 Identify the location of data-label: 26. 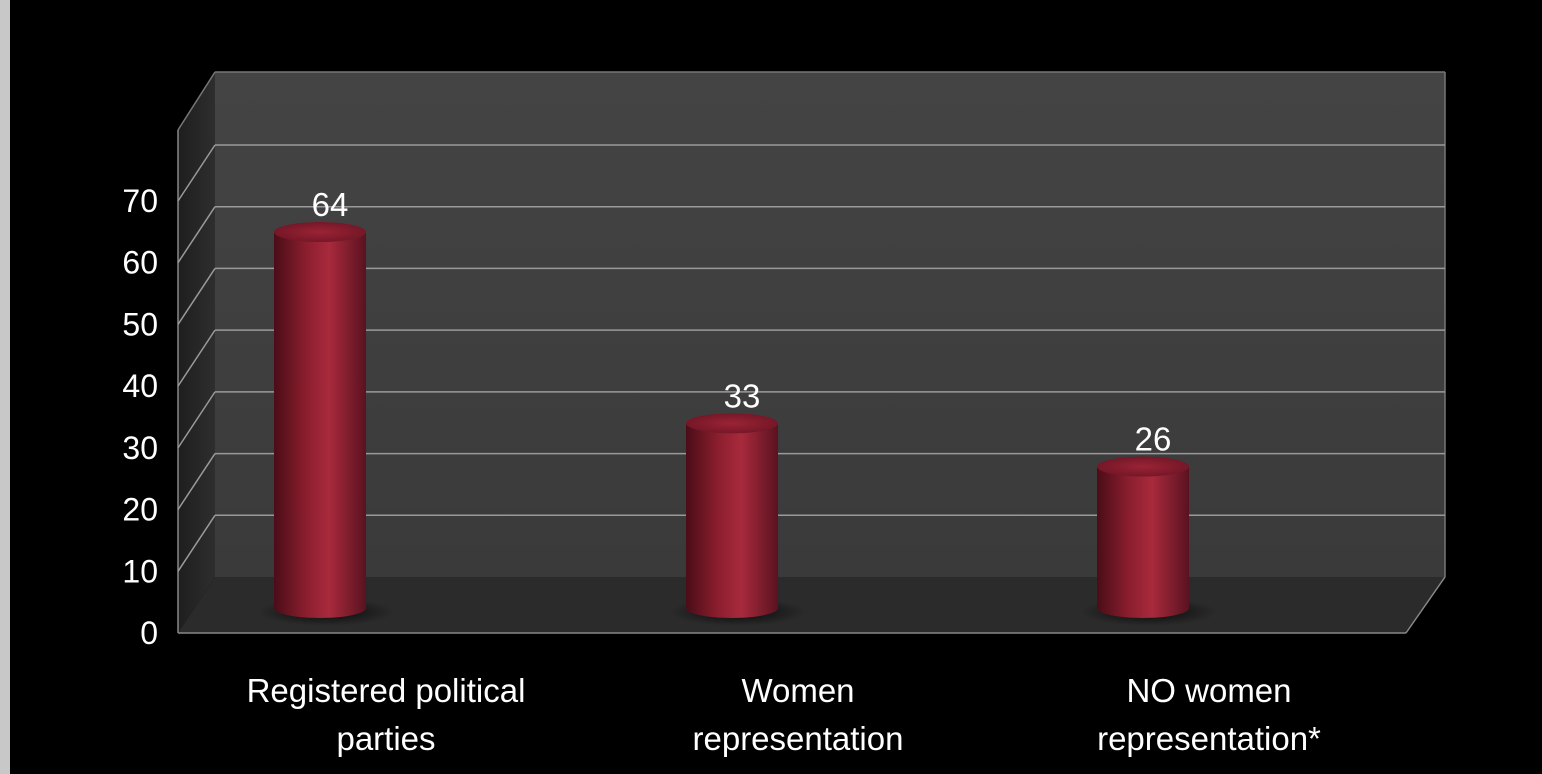
(1153, 439).